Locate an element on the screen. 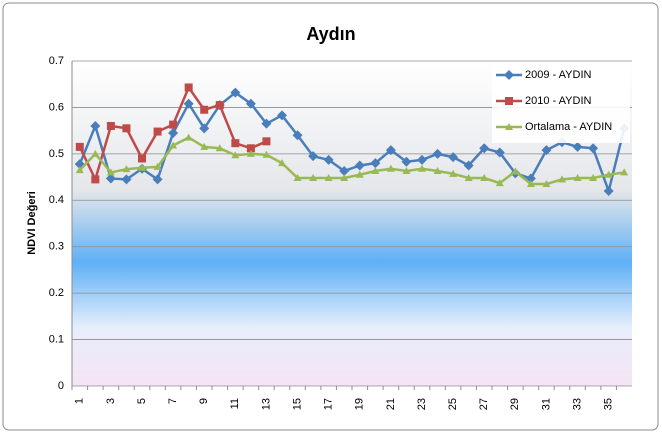 This screenshot has height=434, width=662. x-tick-label: 25 is located at coordinates (453, 404).